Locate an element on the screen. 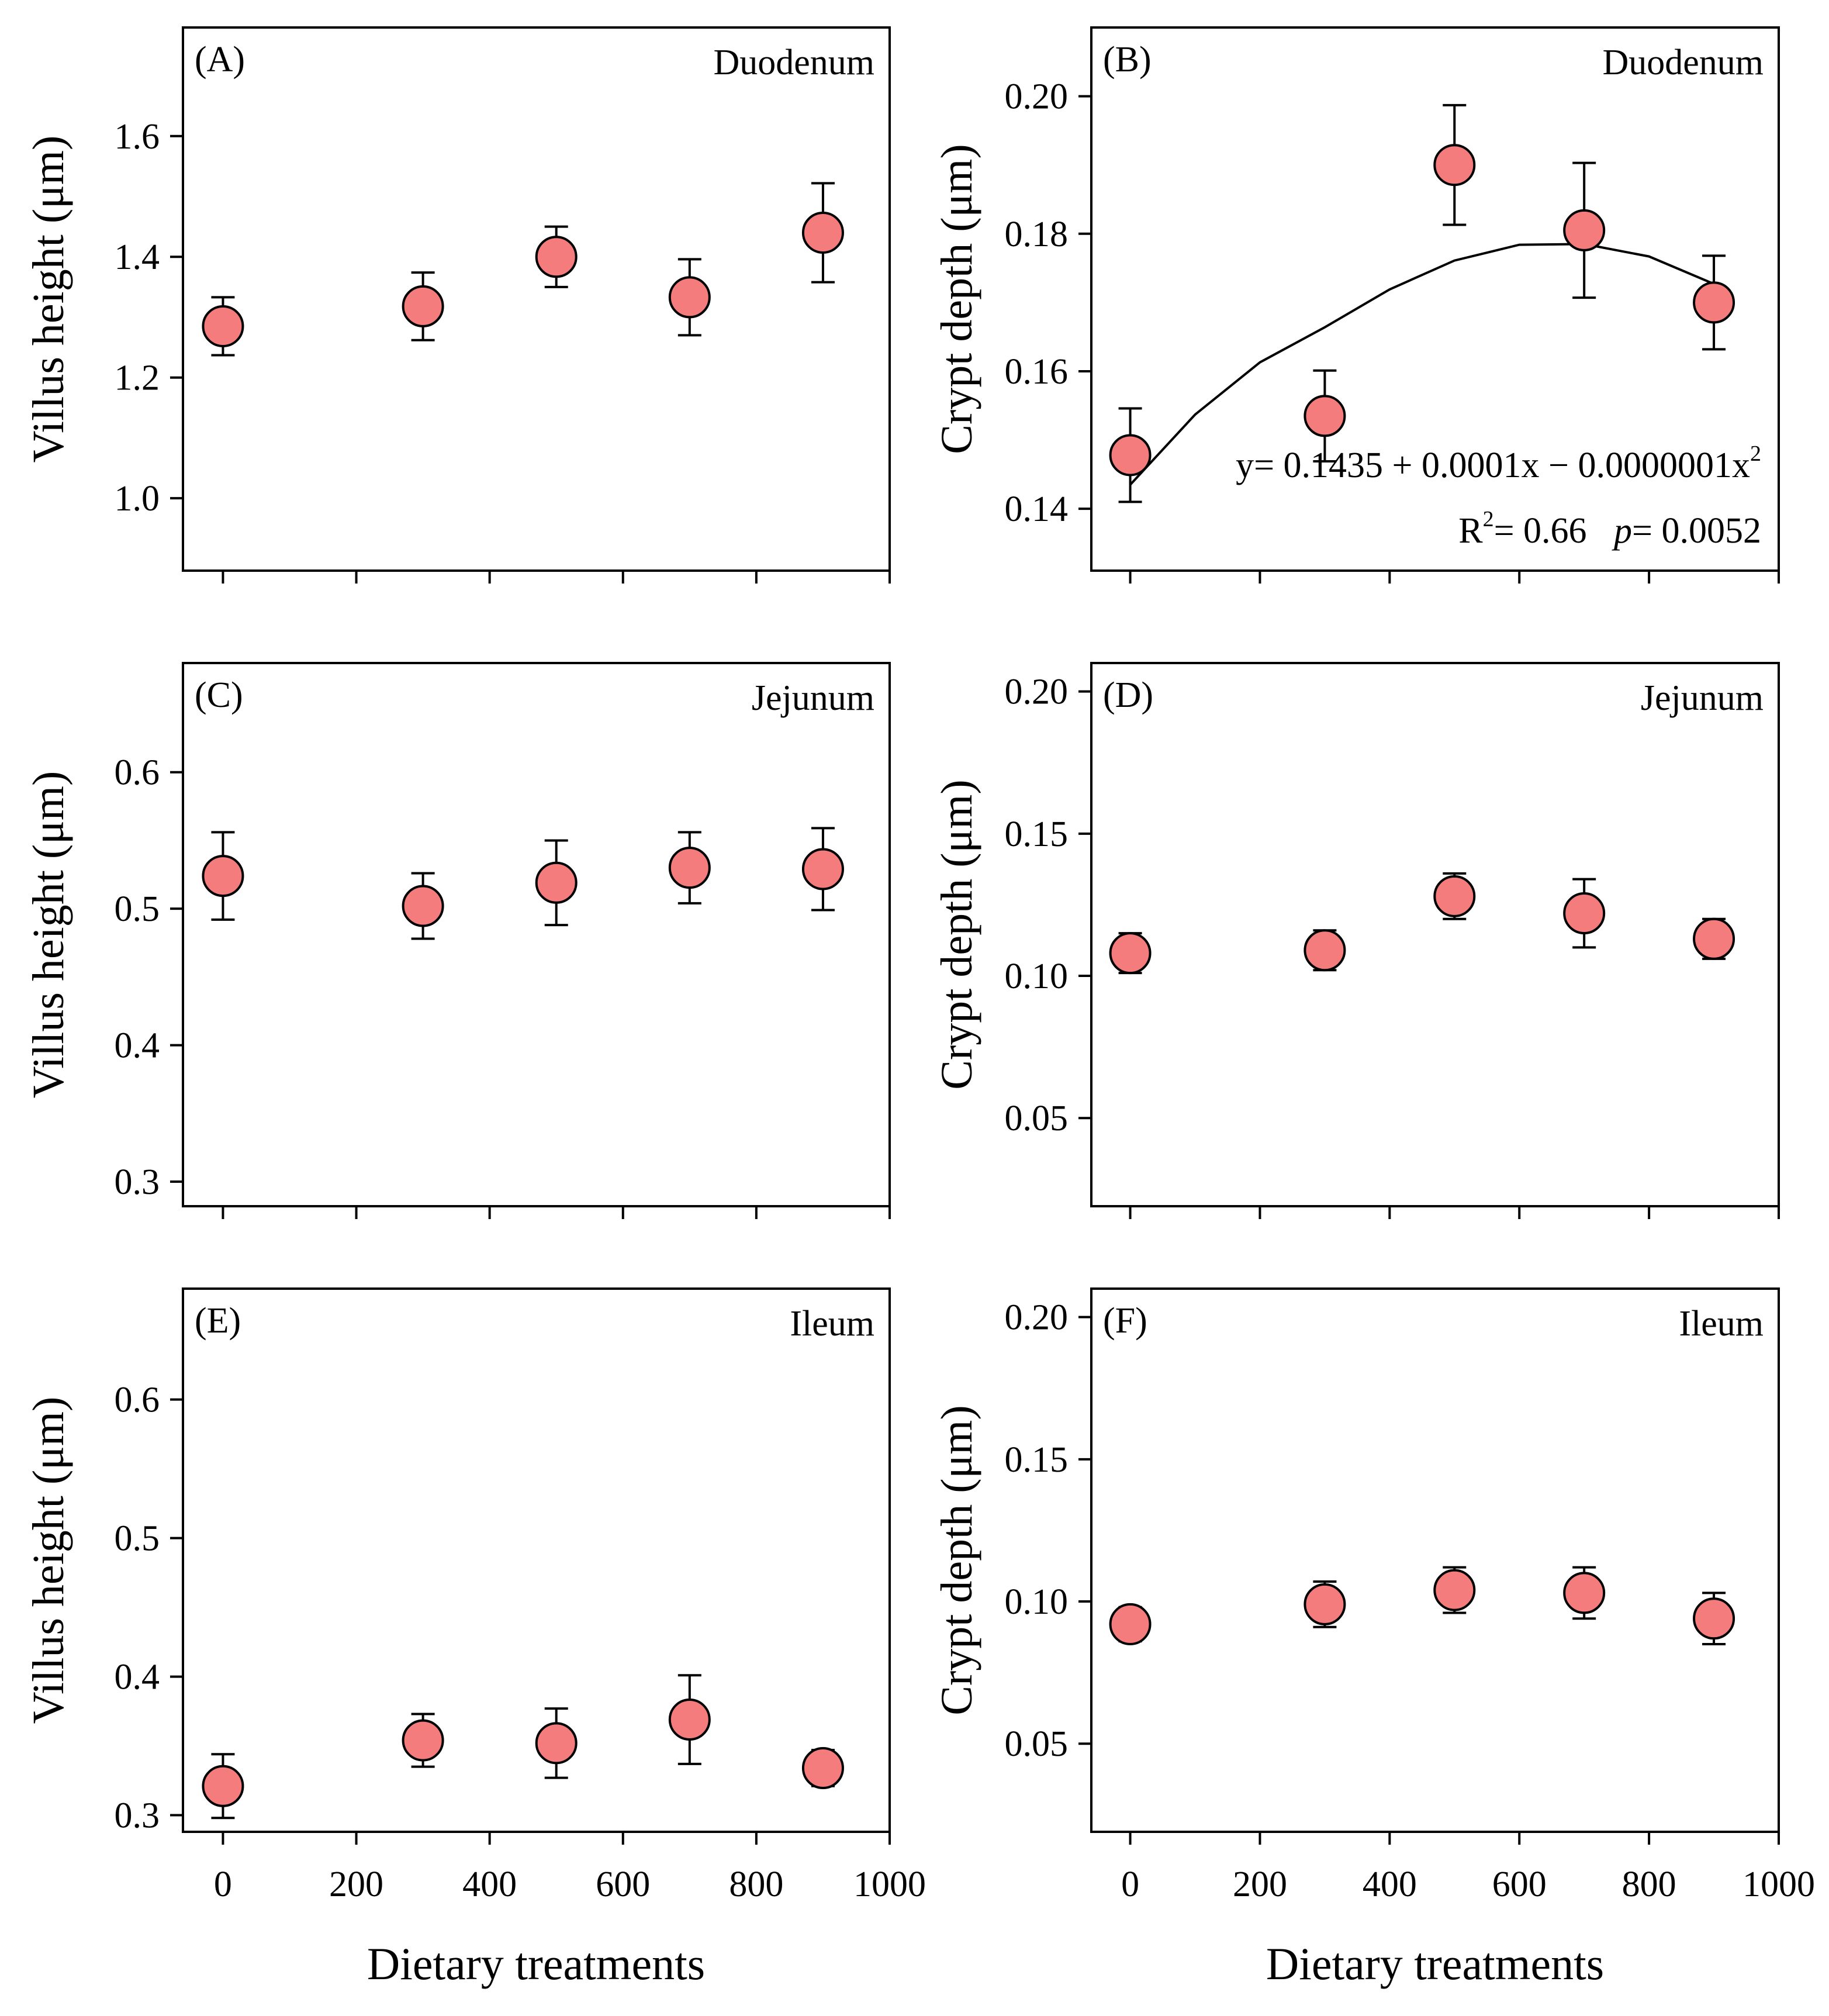 The height and width of the screenshot is (2016, 1829). panel-label: (F) is located at coordinates (1125, 1321).